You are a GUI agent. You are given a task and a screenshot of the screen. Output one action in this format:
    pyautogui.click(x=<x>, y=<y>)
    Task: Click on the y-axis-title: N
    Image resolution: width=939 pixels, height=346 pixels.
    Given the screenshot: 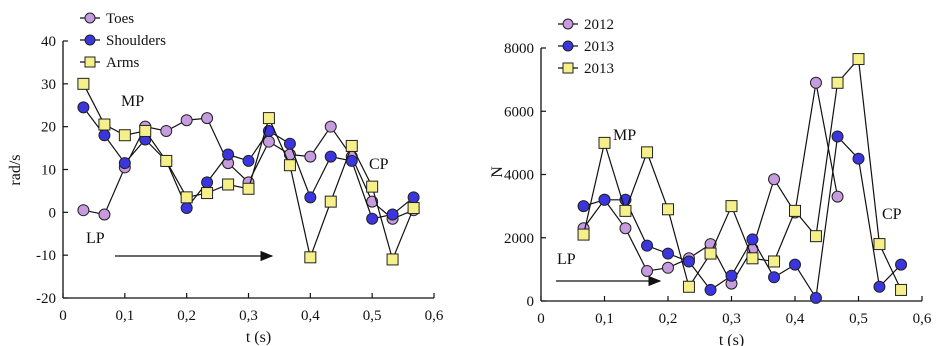 What is the action you would take?
    pyautogui.click(x=497, y=172)
    